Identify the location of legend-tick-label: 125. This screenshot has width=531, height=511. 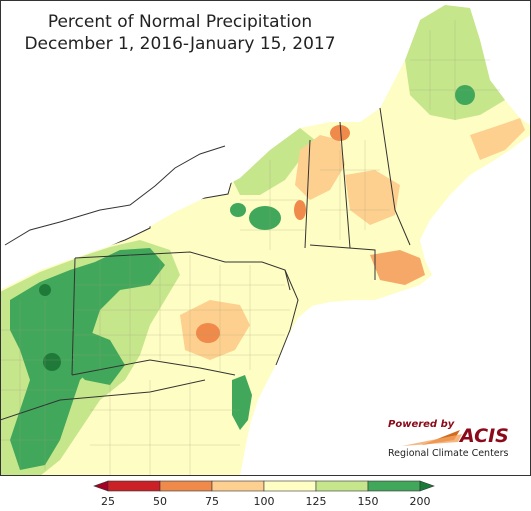
(316, 501).